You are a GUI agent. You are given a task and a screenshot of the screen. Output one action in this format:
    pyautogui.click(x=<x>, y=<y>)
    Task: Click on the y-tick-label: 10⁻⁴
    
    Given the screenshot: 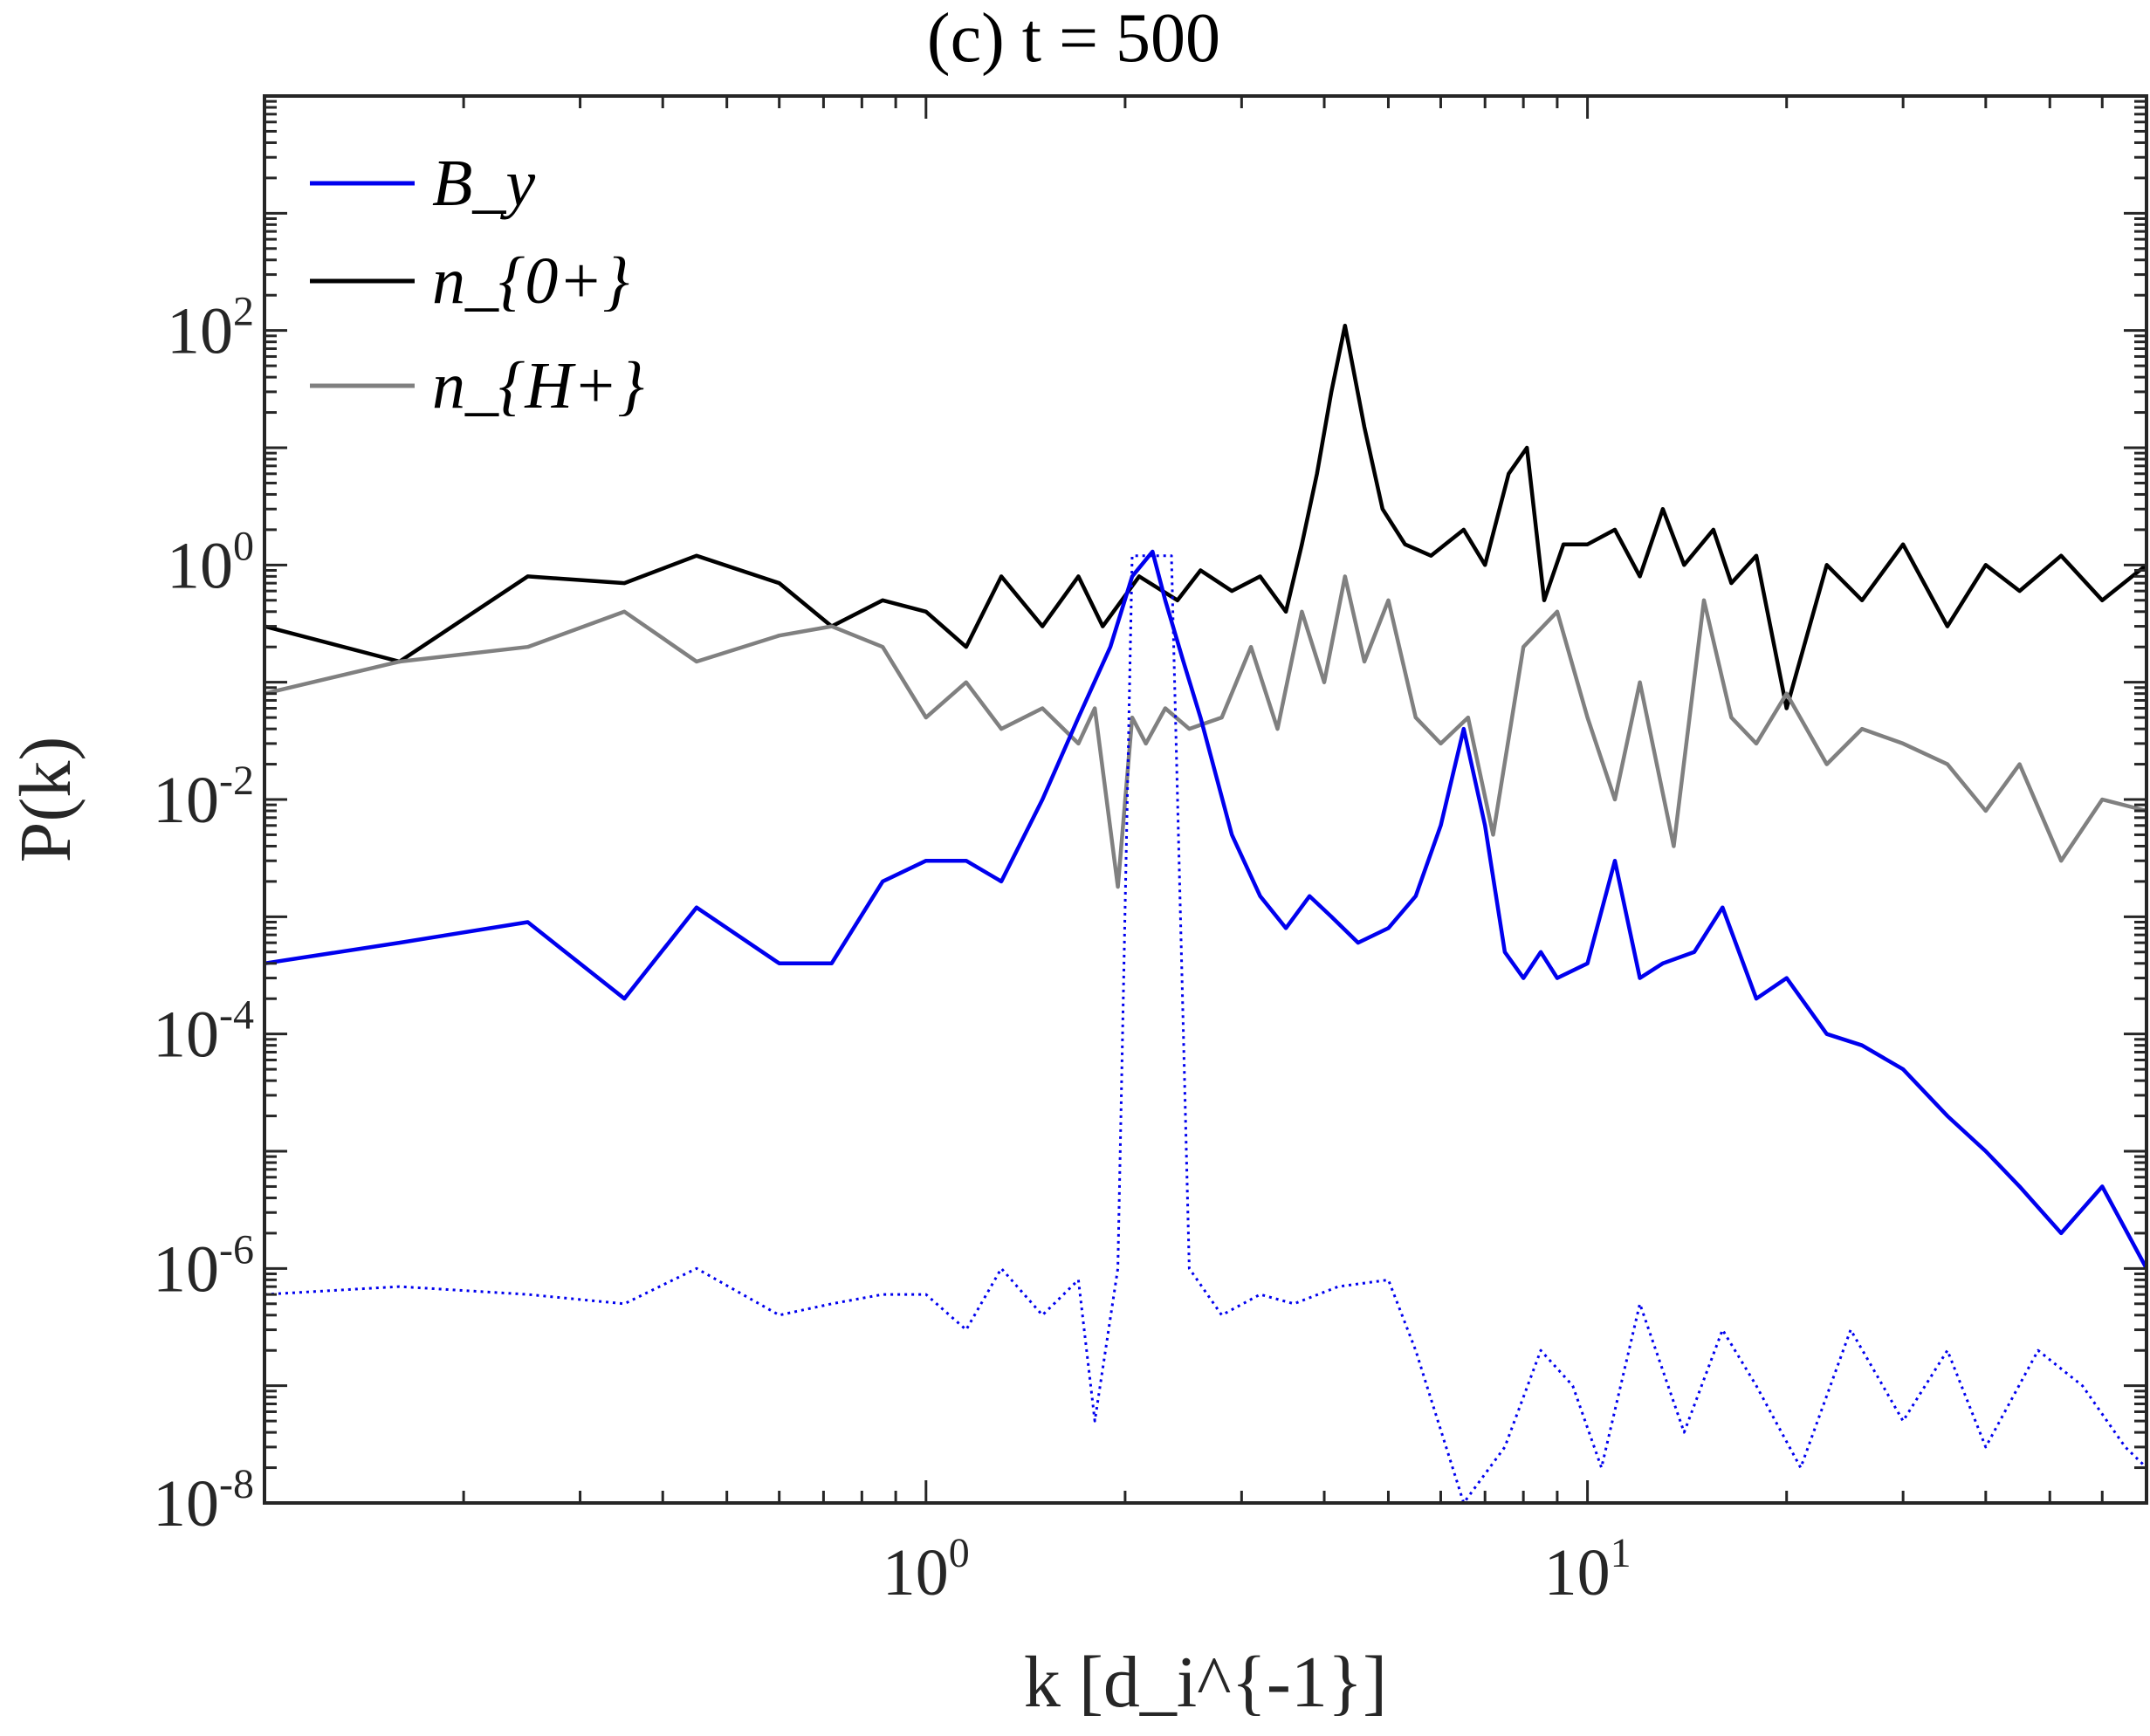 What is the action you would take?
    pyautogui.click(x=203, y=1032)
    